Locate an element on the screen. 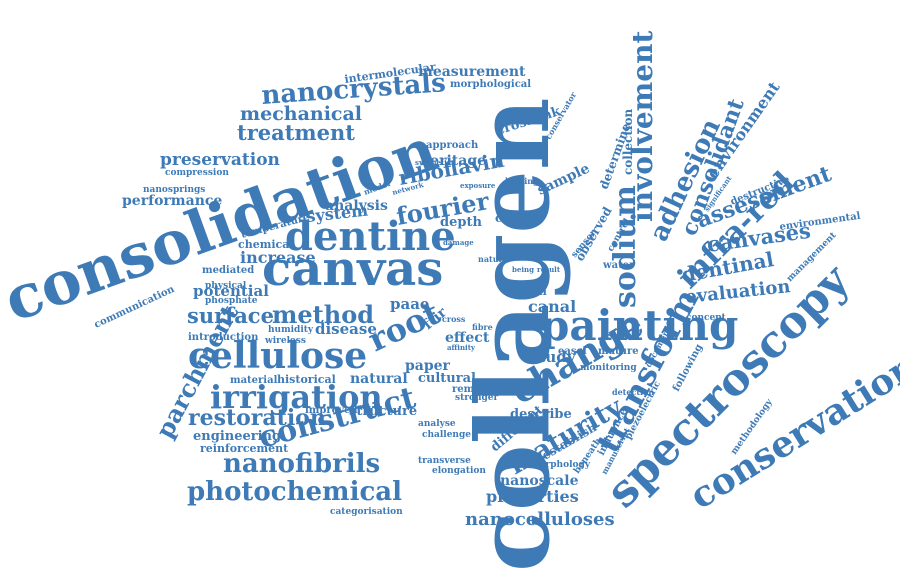 This screenshot has height=579, width=900. word: stronger is located at coordinates (477, 398).